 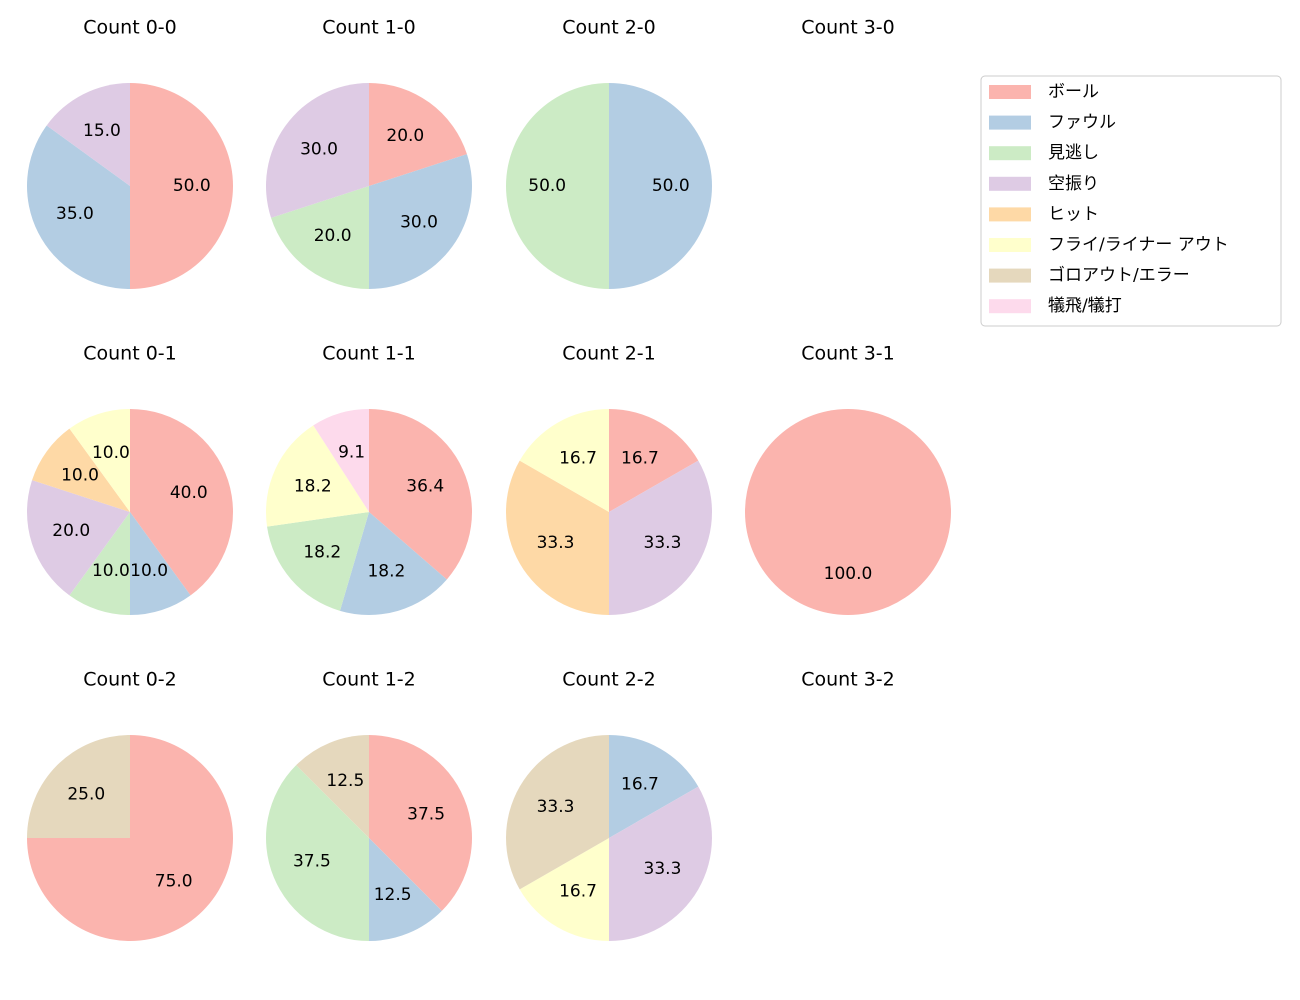 What do you see at coordinates (609, 28) in the screenshot?
I see `chart-title: Count 2-0` at bounding box center [609, 28].